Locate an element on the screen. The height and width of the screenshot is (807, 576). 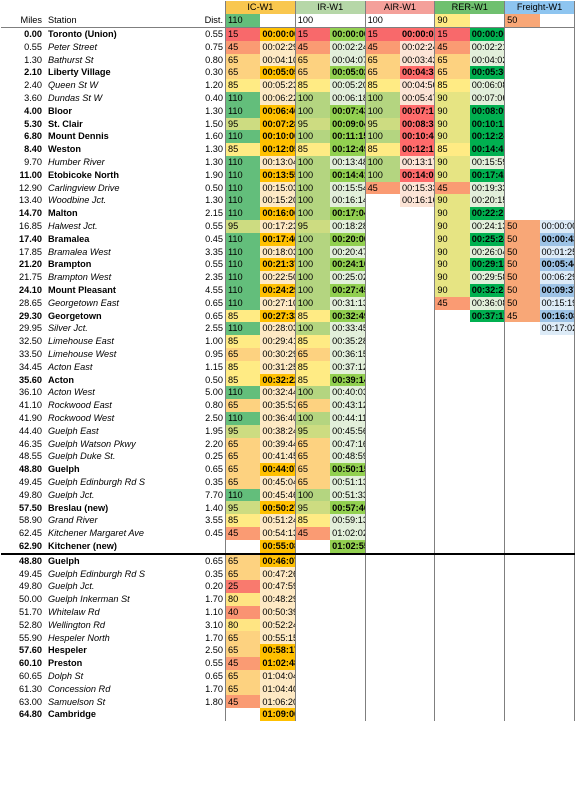
service-ir-w1: IR-W1 is located at coordinates (330, 7).